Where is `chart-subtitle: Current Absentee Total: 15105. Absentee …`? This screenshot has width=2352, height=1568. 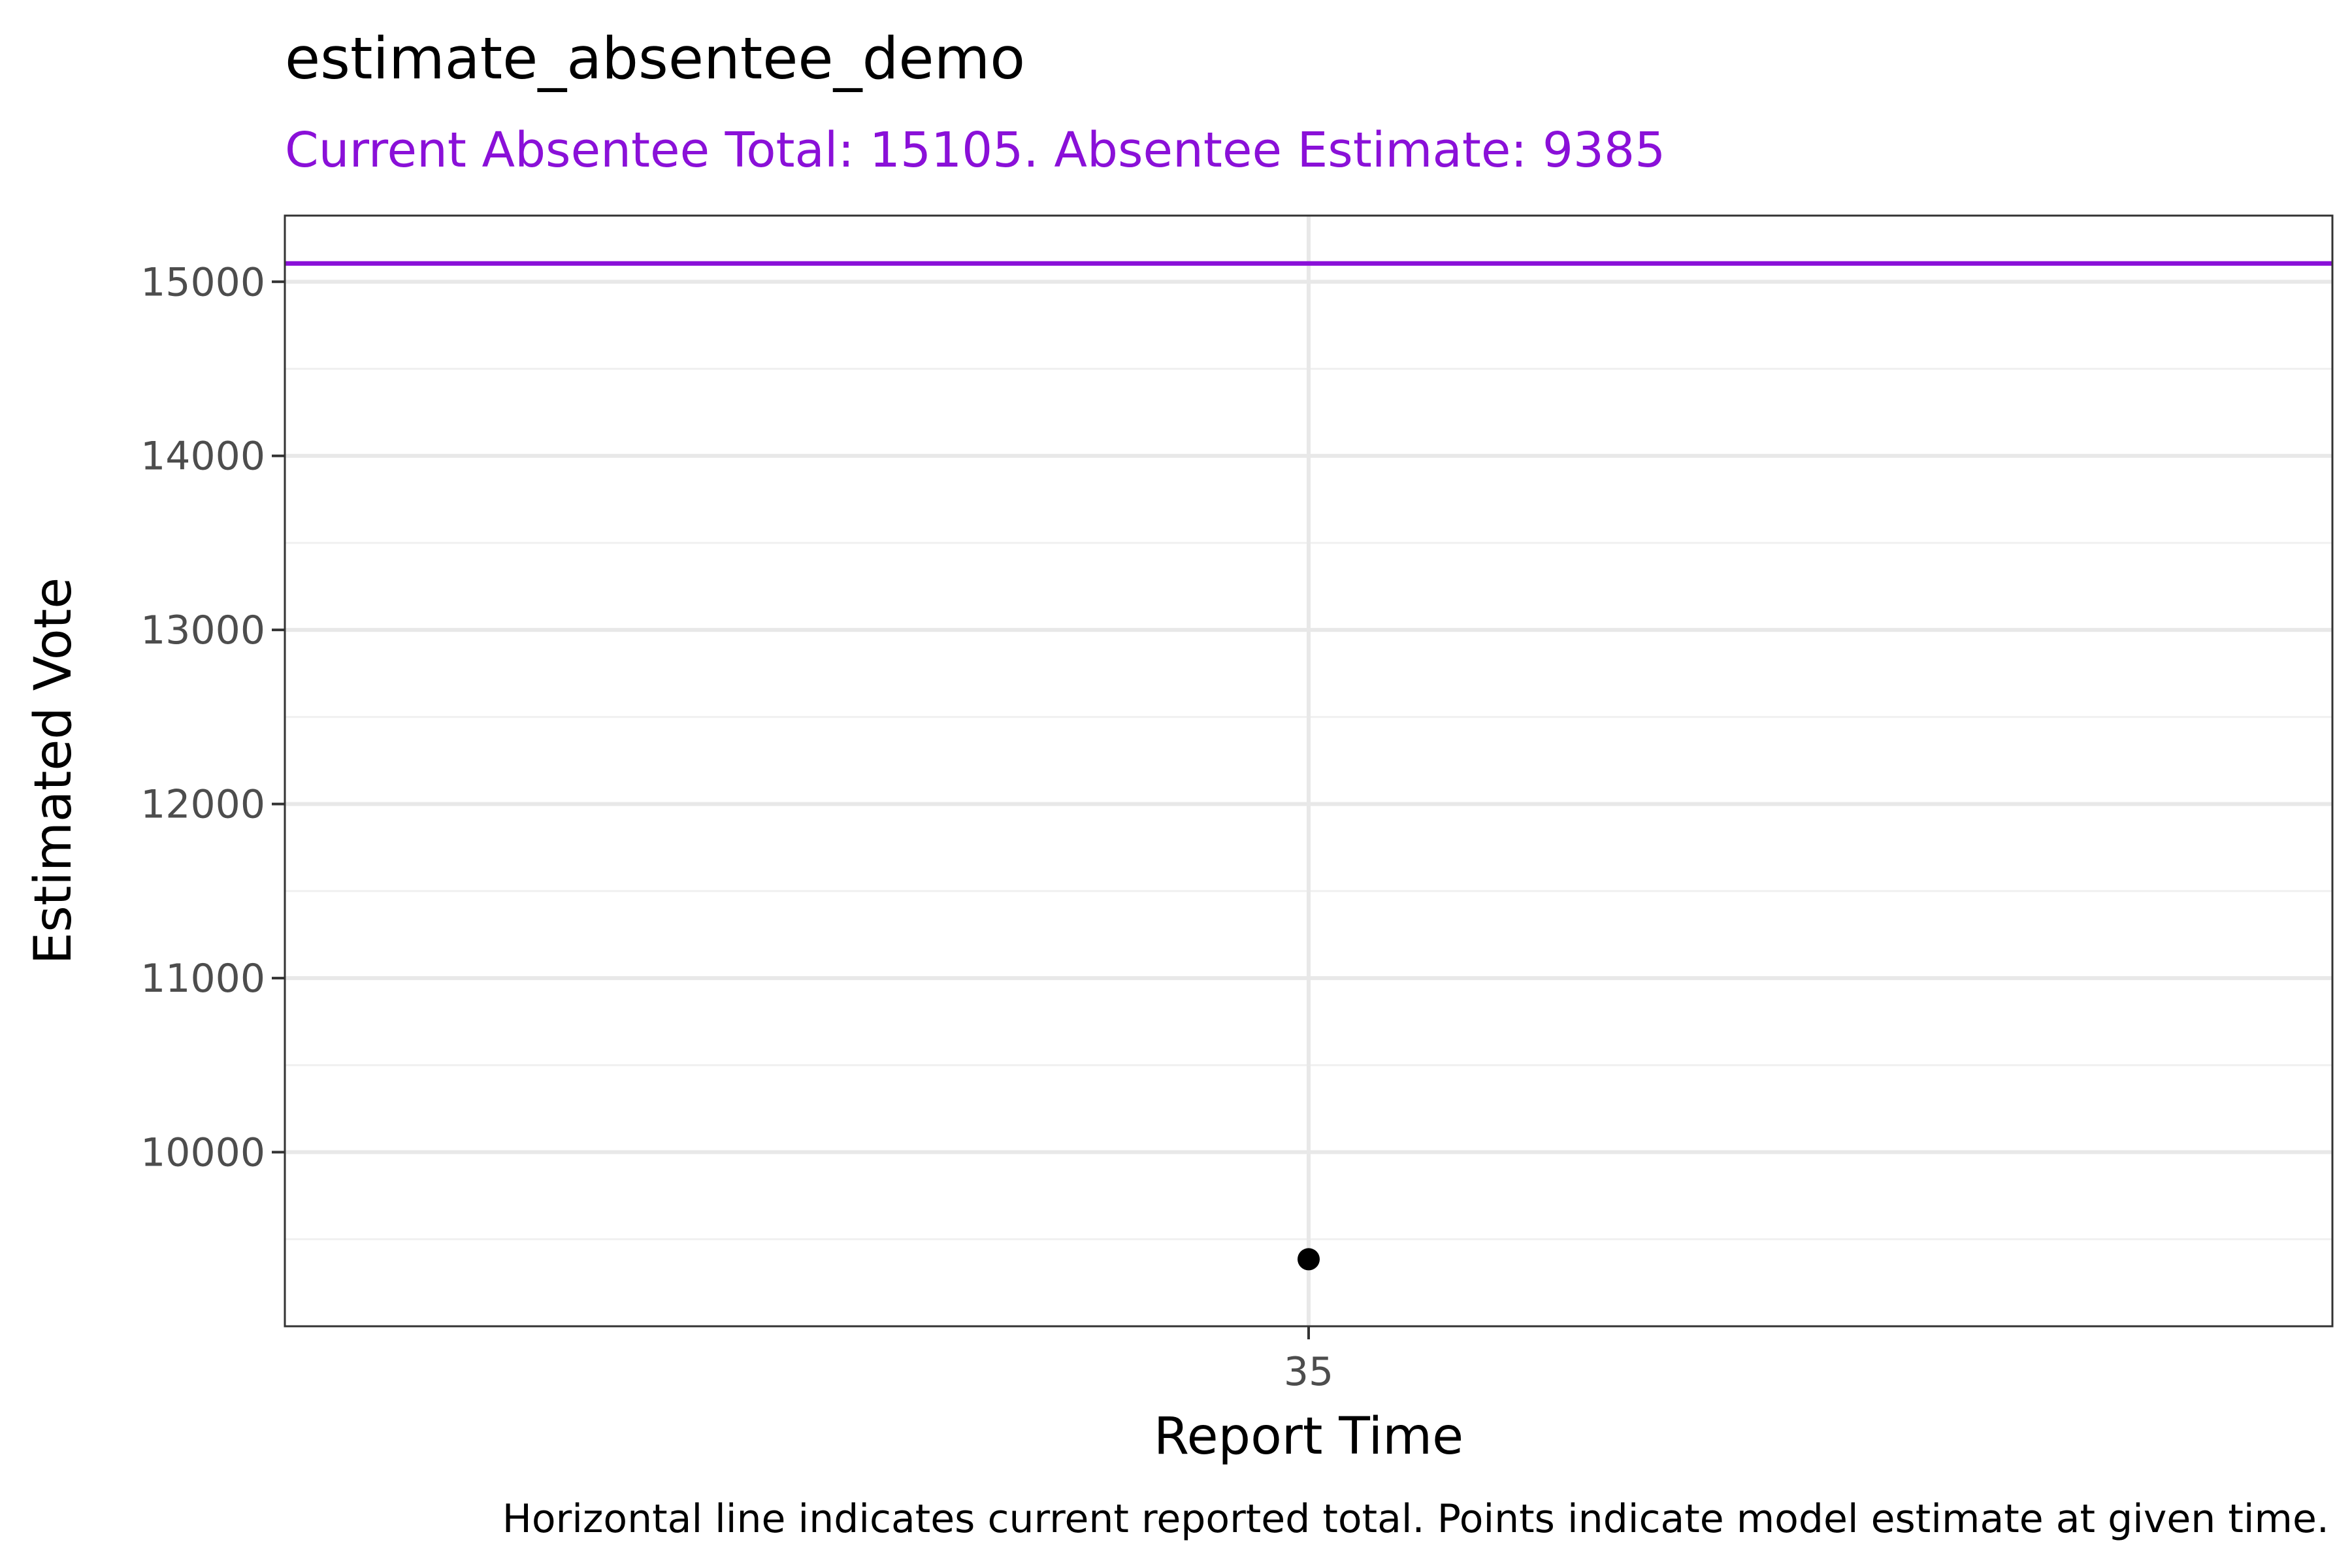 chart-subtitle: Current Absentee Total: 15105. Absentee … is located at coordinates (975, 150).